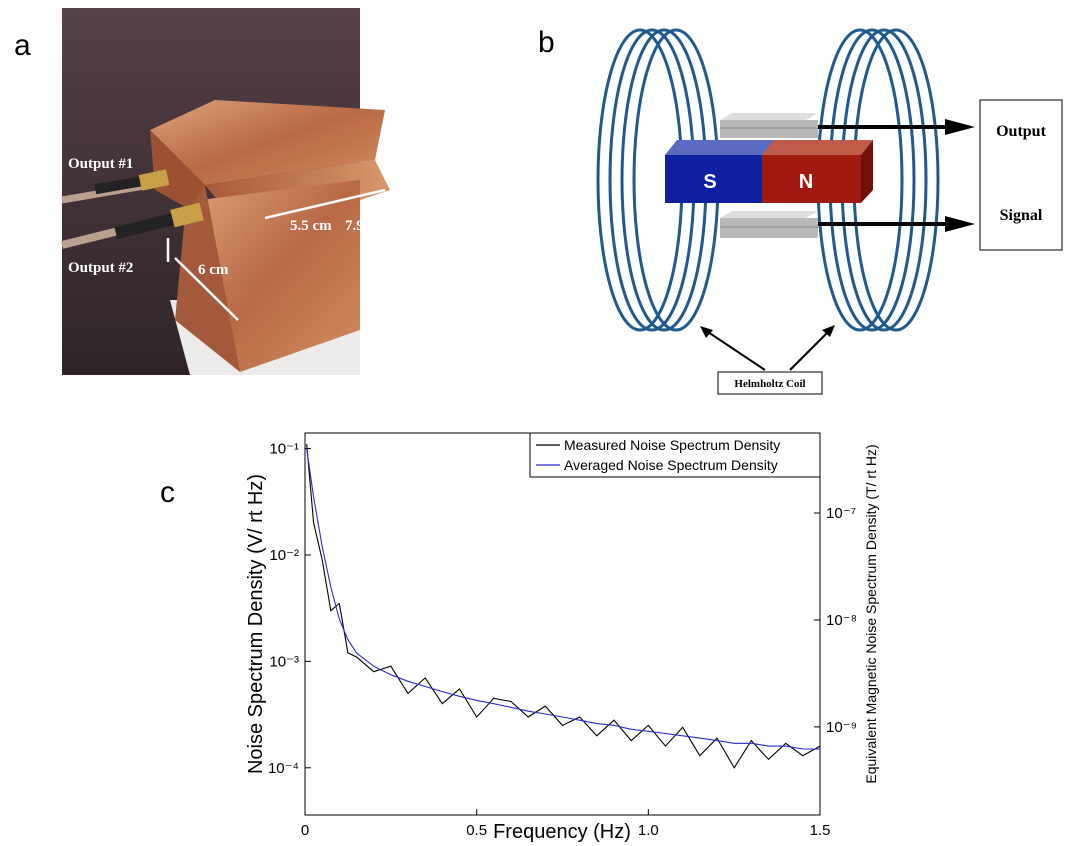 Image resolution: width=1072 pixels, height=846 pixels. Describe the element at coordinates (671, 465) in the screenshot. I see `legend-label: Averaged Noise Spectrum Density` at that location.